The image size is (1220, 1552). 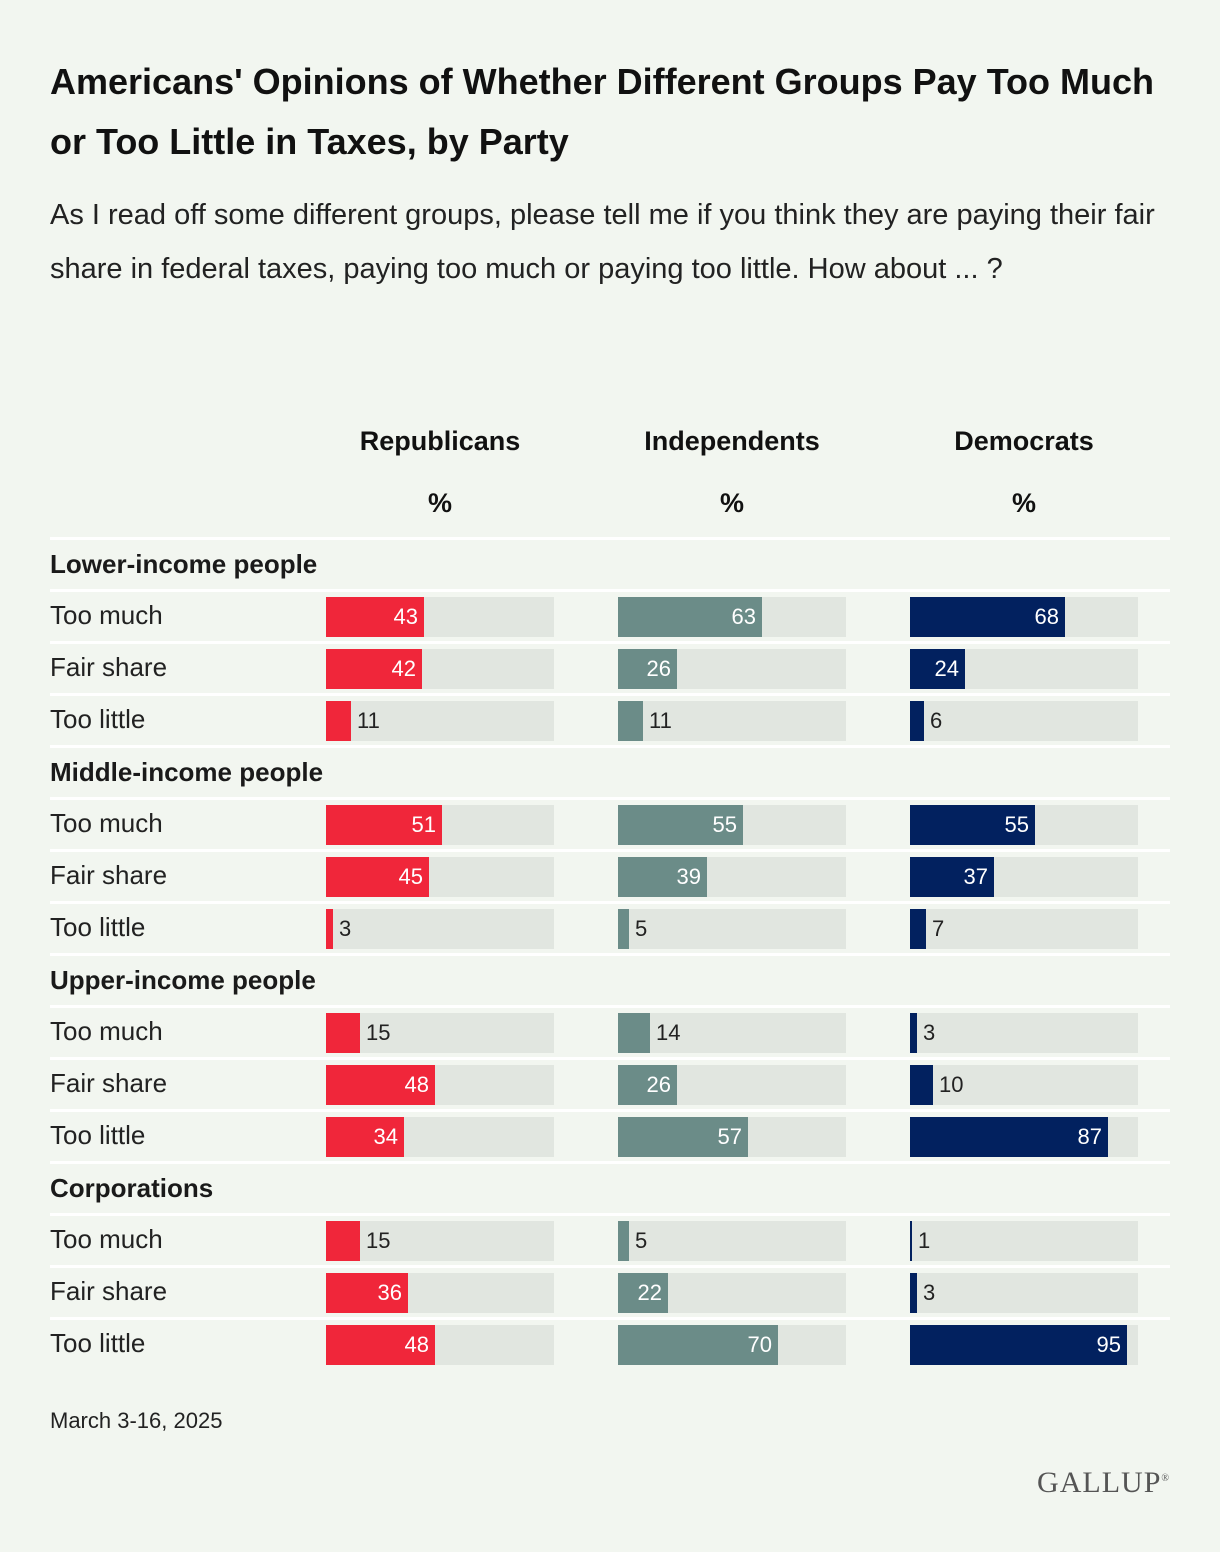 What do you see at coordinates (1024, 669) in the screenshot?
I see `bar-track: 24` at bounding box center [1024, 669].